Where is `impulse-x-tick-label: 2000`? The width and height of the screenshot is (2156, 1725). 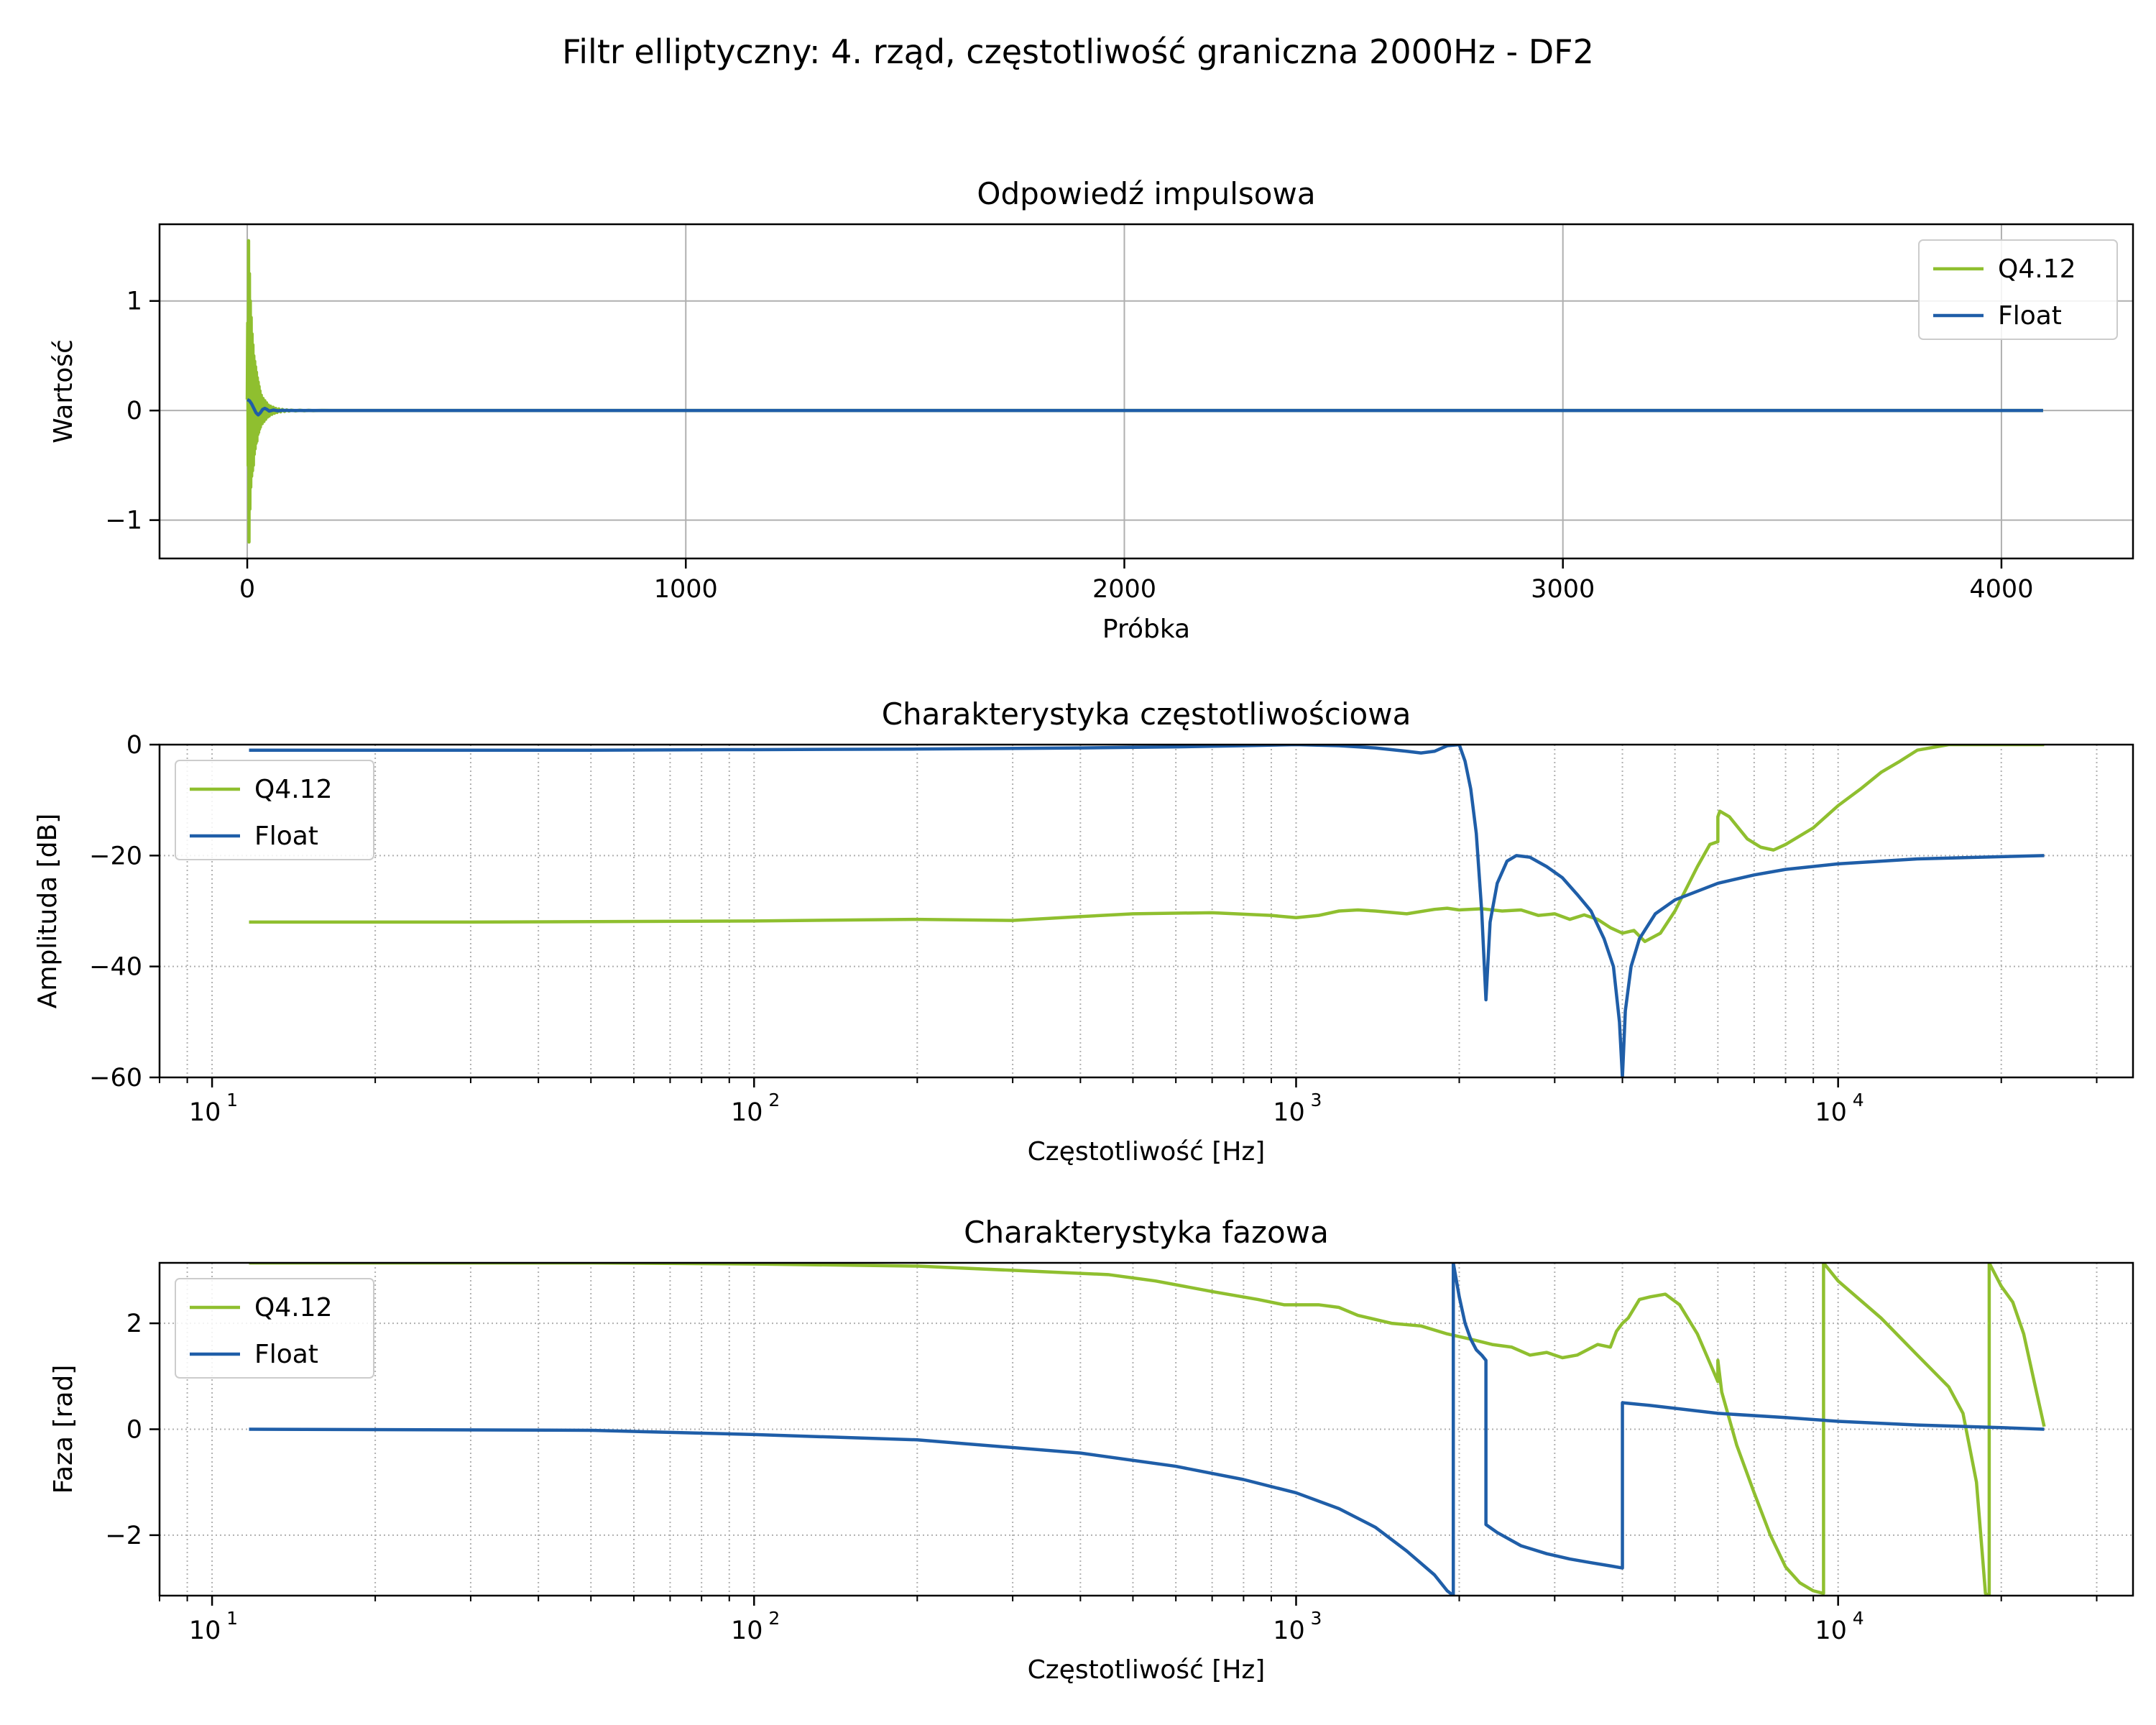 impulse-x-tick-label: 2000 is located at coordinates (1124, 589).